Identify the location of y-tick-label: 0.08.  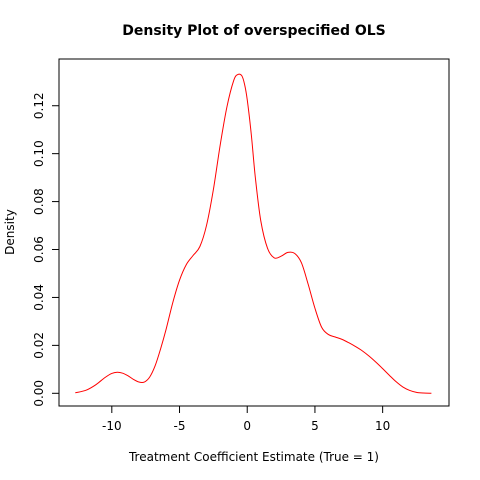
(39, 201).